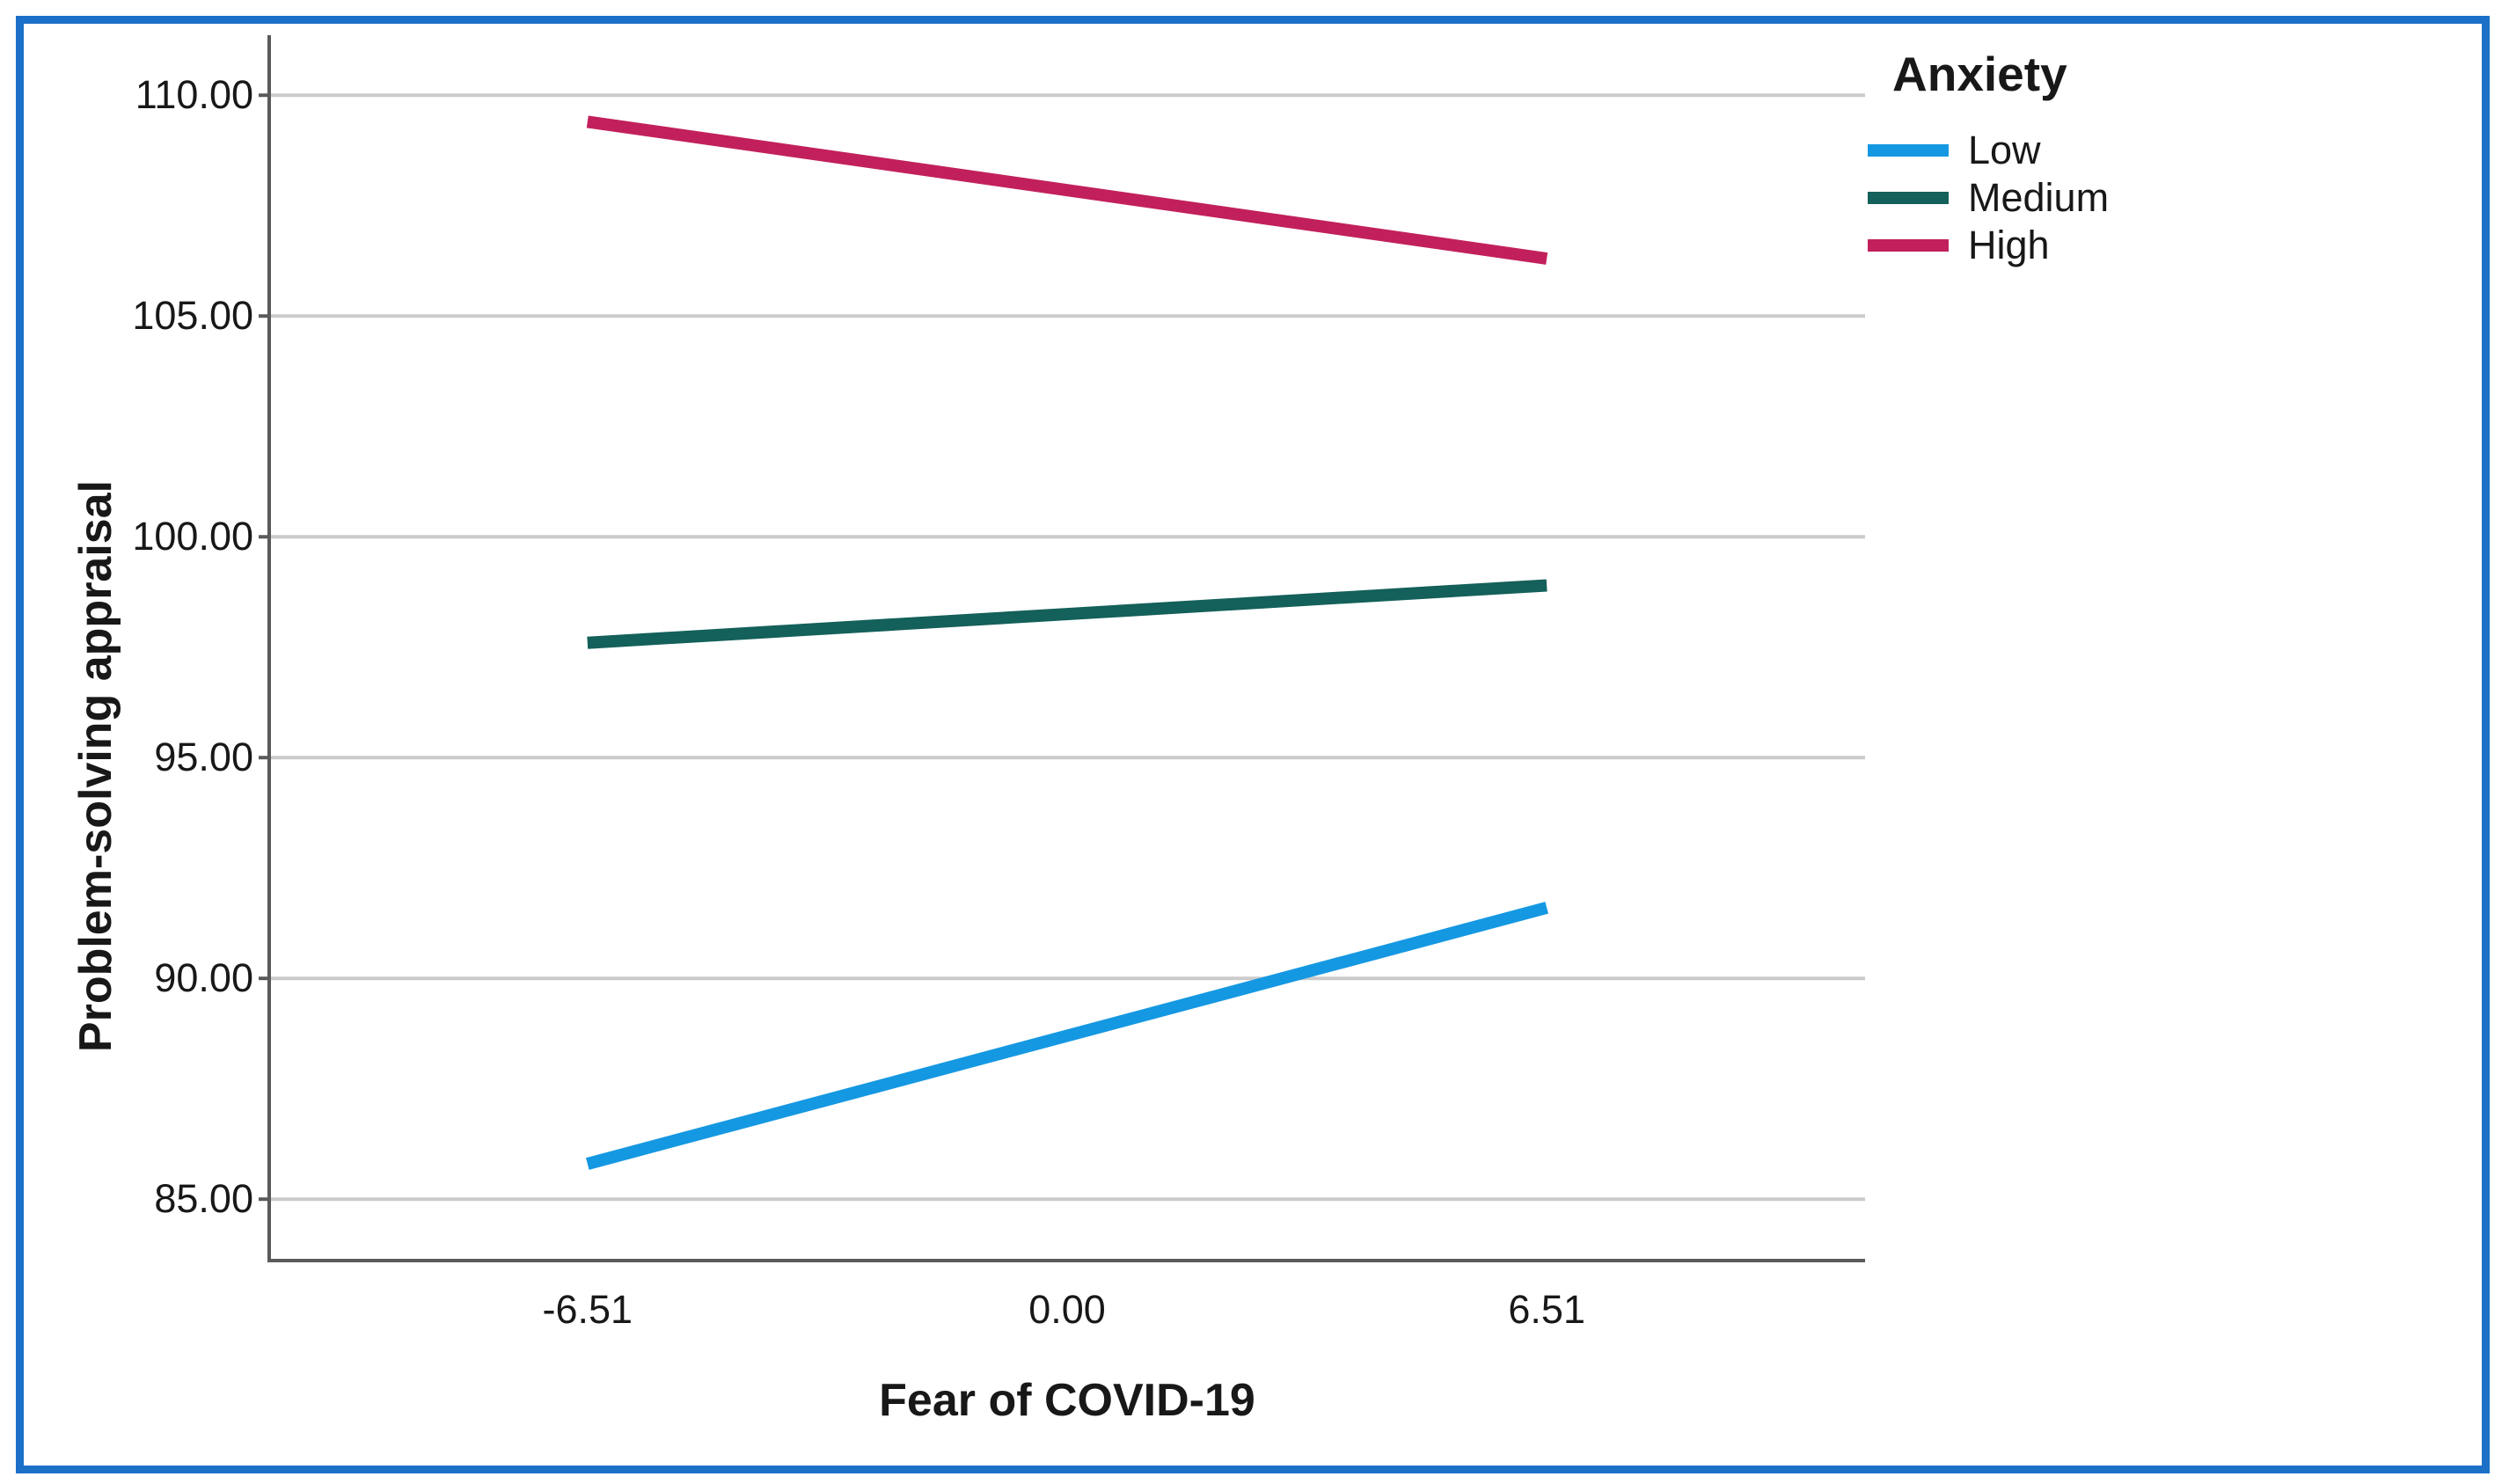 The height and width of the screenshot is (1484, 2502). I want to click on y-axis-title: Problem-solving appraisal, so click(95, 766).